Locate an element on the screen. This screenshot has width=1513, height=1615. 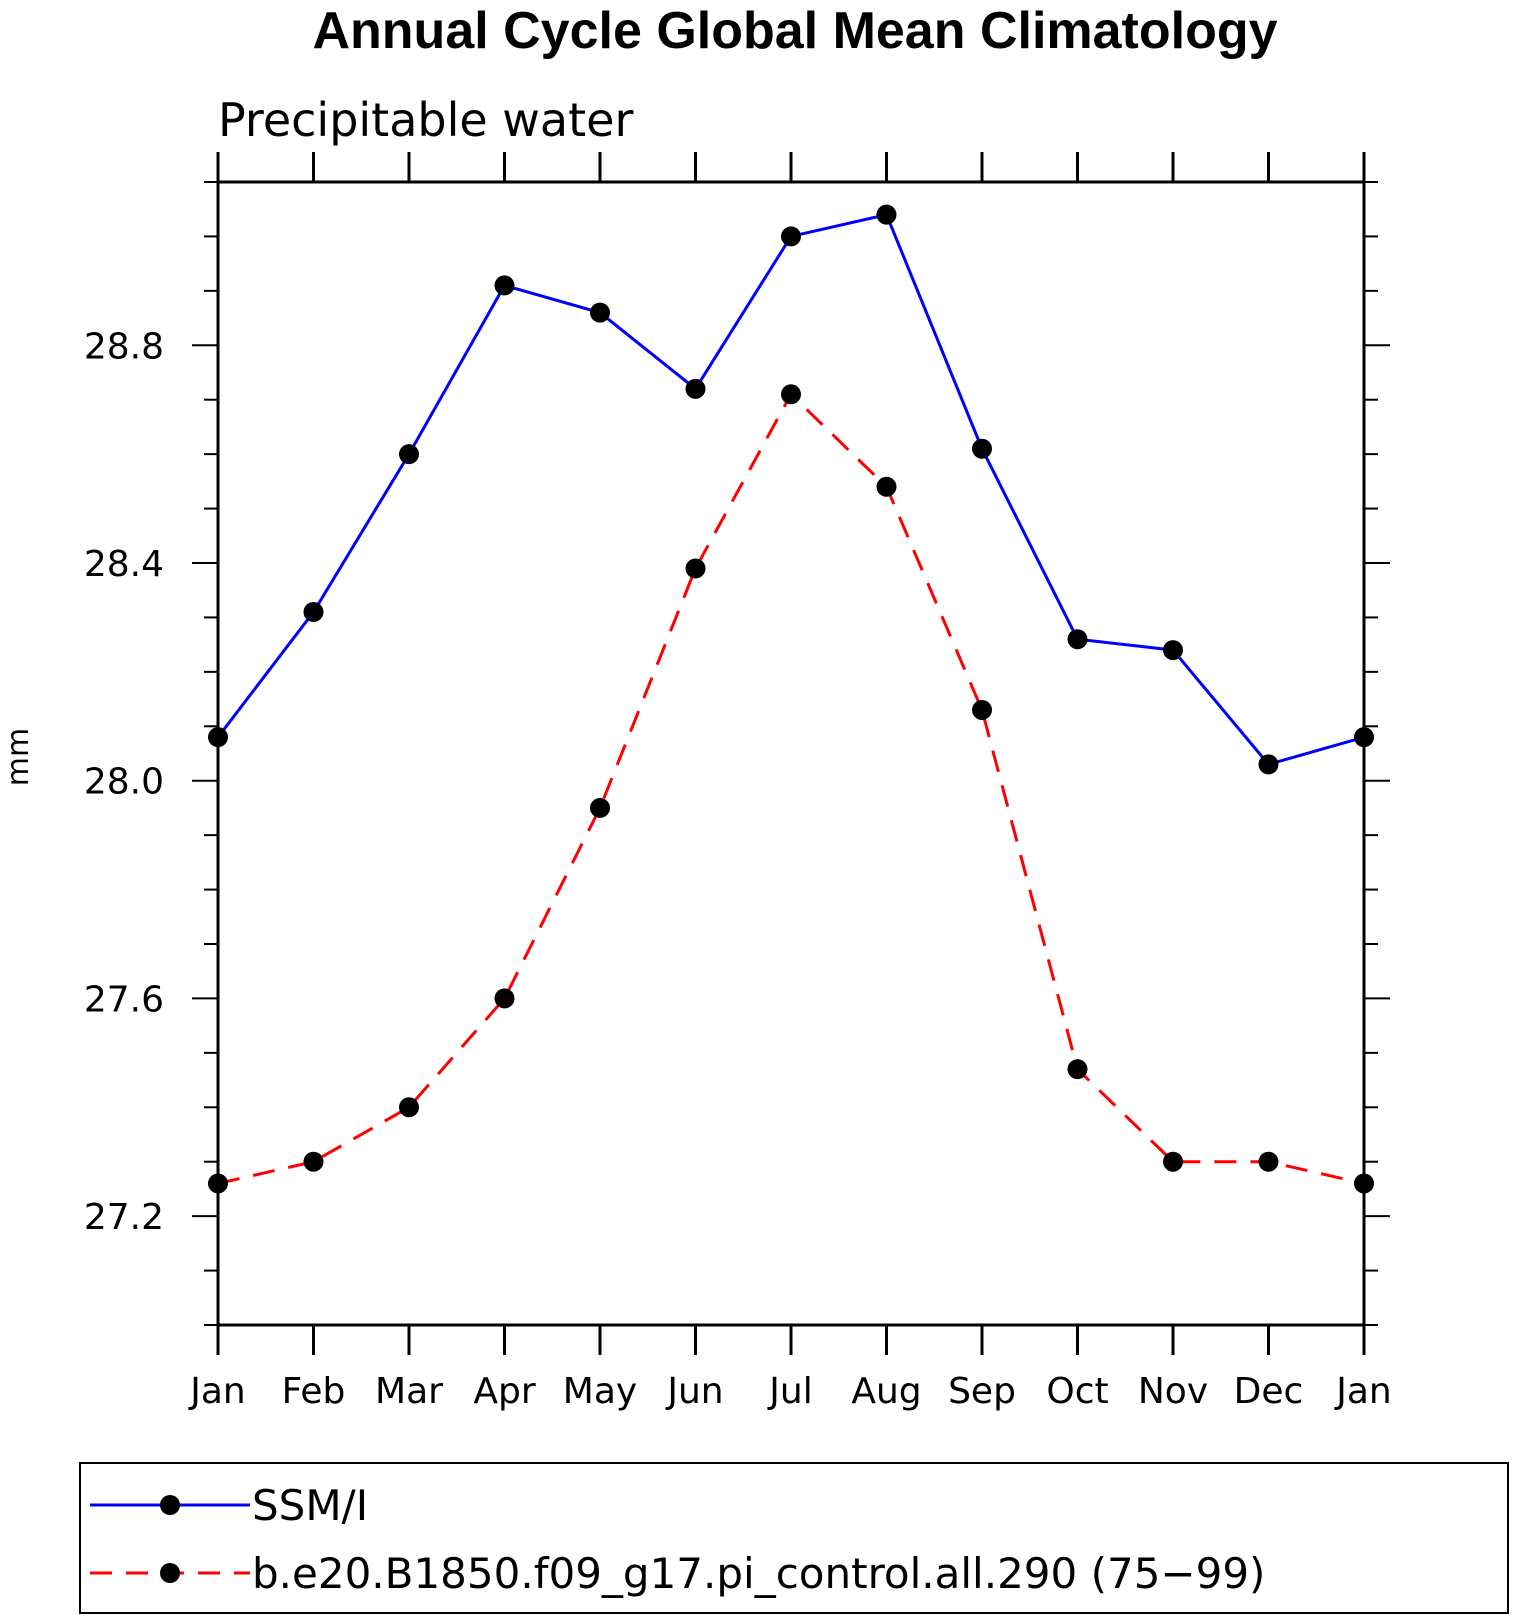
legend-marker-model is located at coordinates (170, 1573).